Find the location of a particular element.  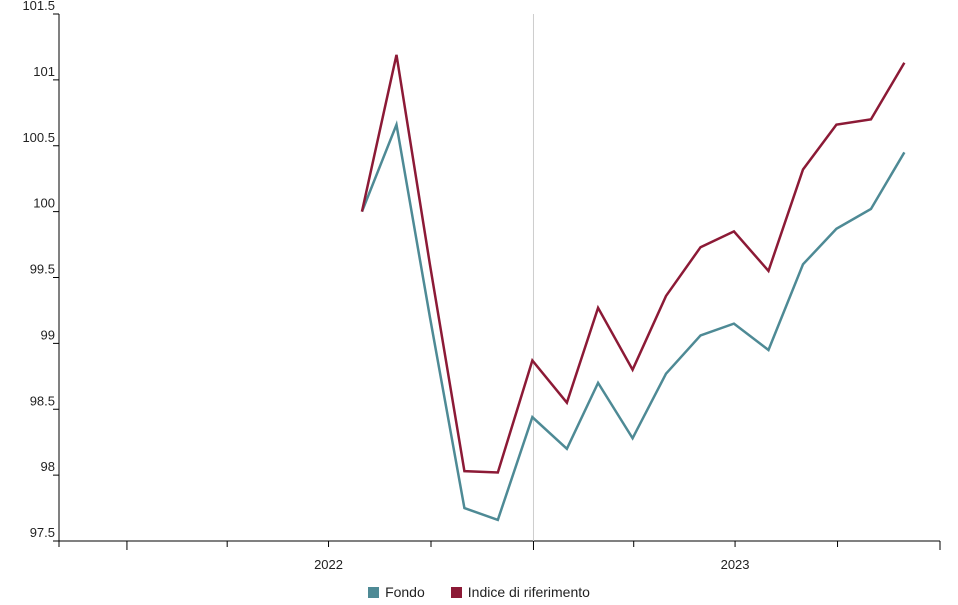

x-tick-label: 2022 is located at coordinates (328, 564).